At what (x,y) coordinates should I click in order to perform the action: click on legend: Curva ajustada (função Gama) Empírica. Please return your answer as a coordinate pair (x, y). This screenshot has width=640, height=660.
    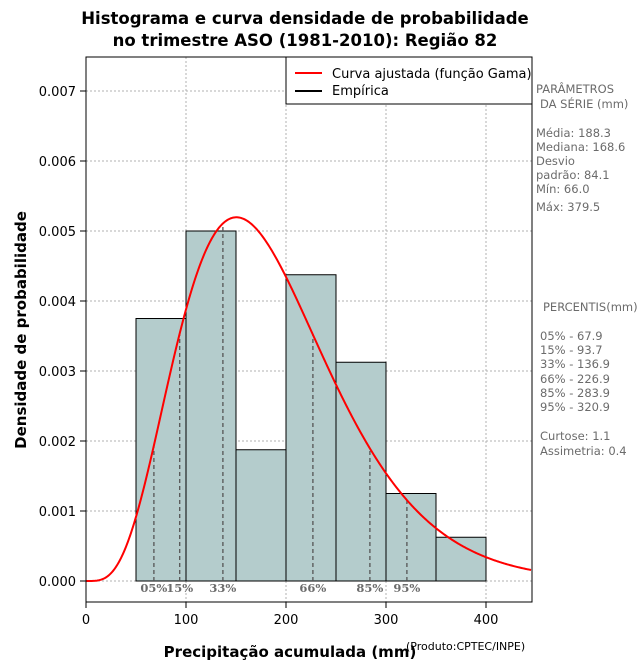
    Looking at the image, I should click on (409, 80).